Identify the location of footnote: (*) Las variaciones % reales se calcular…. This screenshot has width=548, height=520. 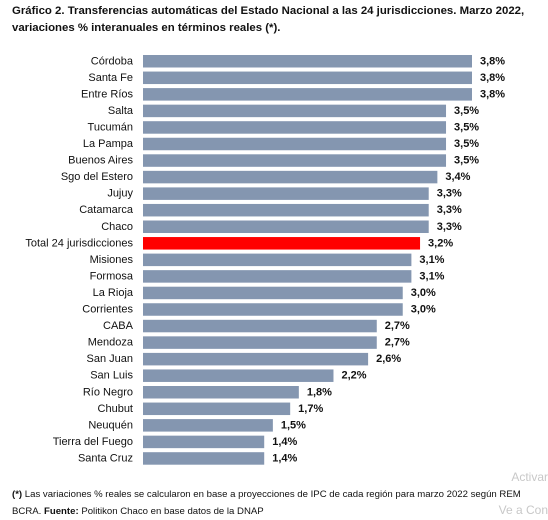
(279, 503).